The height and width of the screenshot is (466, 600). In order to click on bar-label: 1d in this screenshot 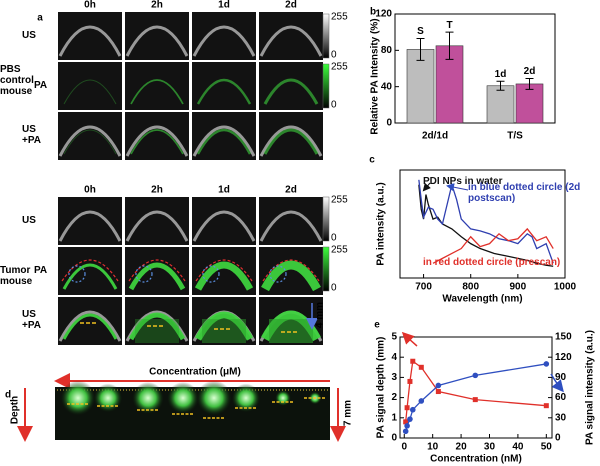, I will do `click(501, 74)`.